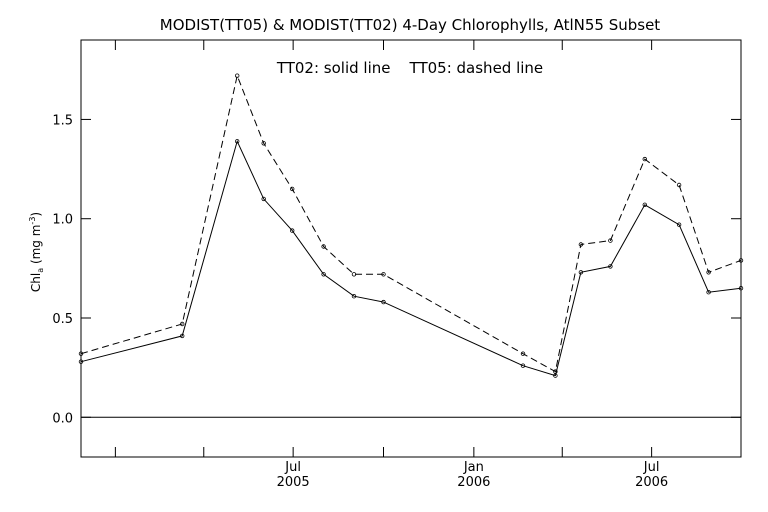 The image size is (768, 512). I want to click on y-axis-label-units: (mg m, so click(36, 246).